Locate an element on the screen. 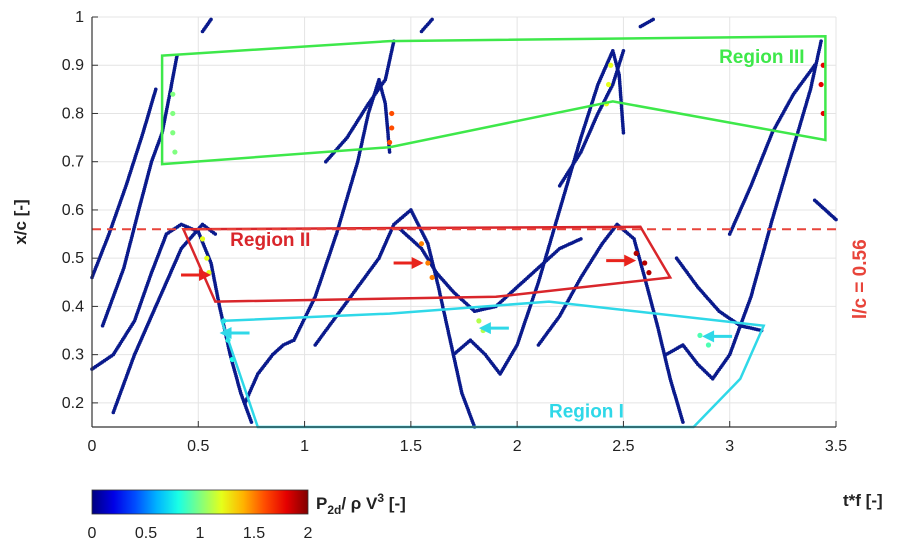 The width and height of the screenshot is (901, 550). colorbar-tick-label: 0.5 is located at coordinates (146, 533).